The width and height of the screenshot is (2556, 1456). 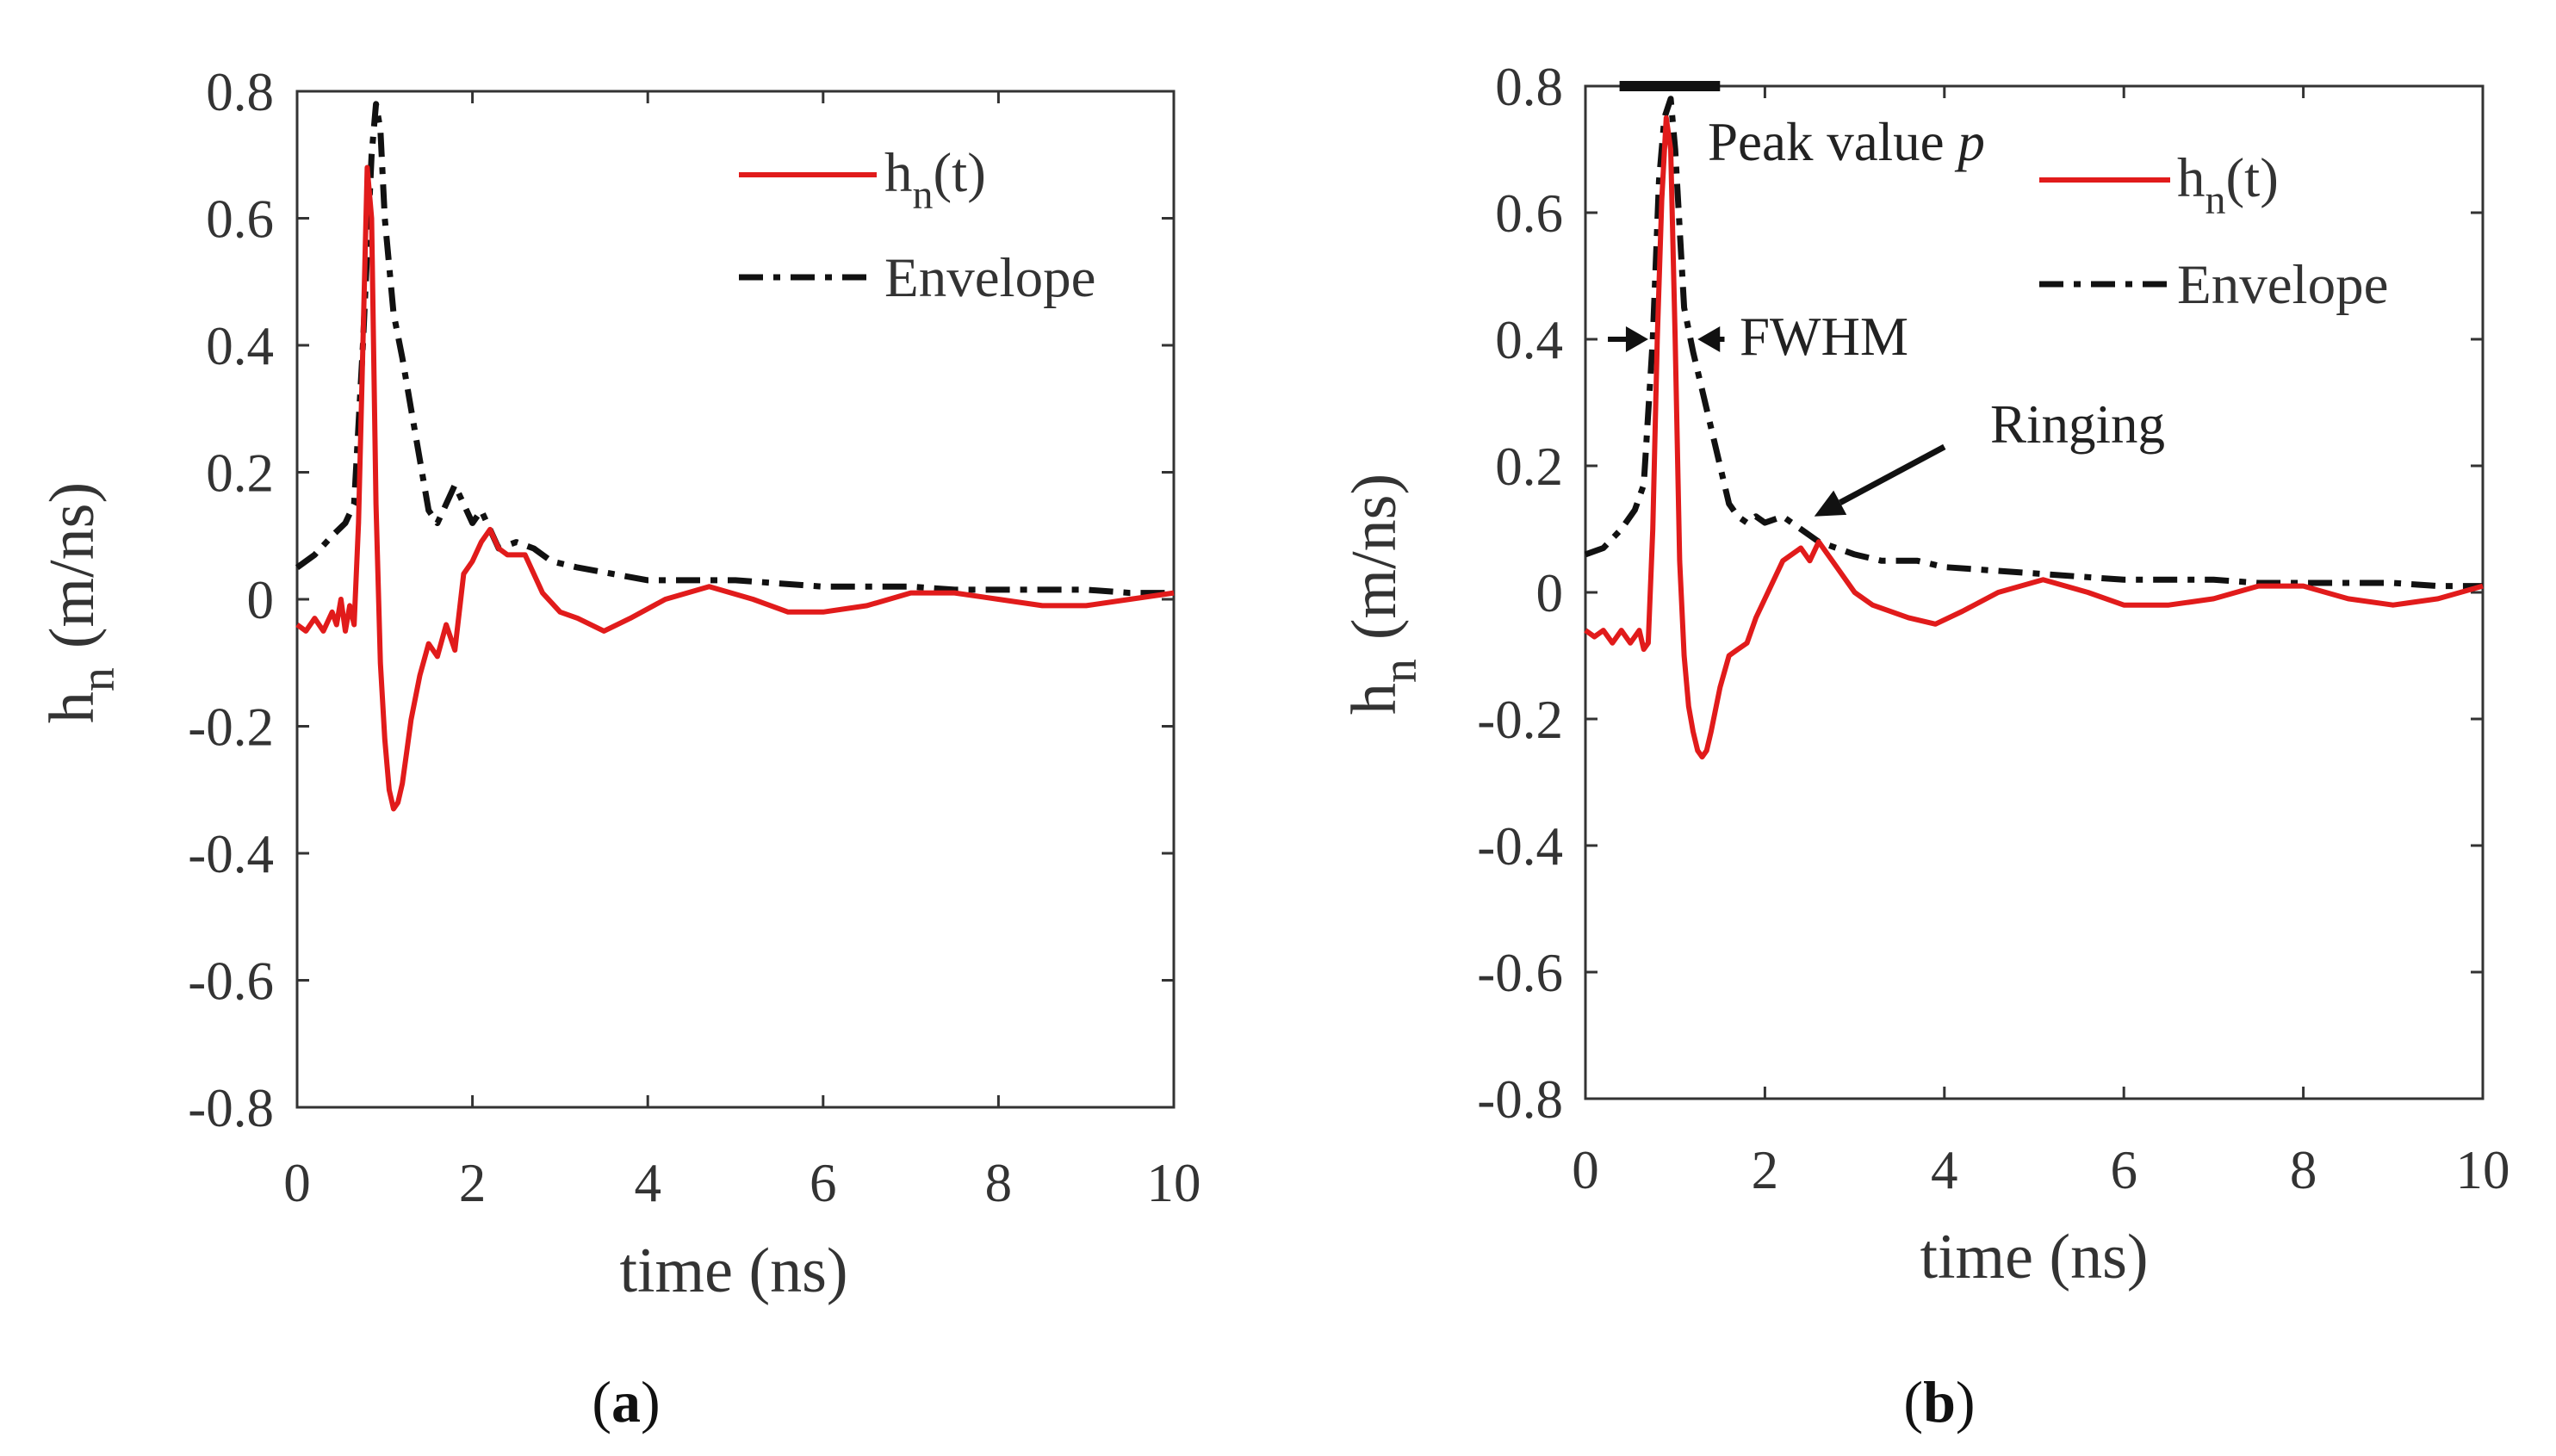 I want to click on x-tick-label-a-1: 2, so click(x=473, y=1183).